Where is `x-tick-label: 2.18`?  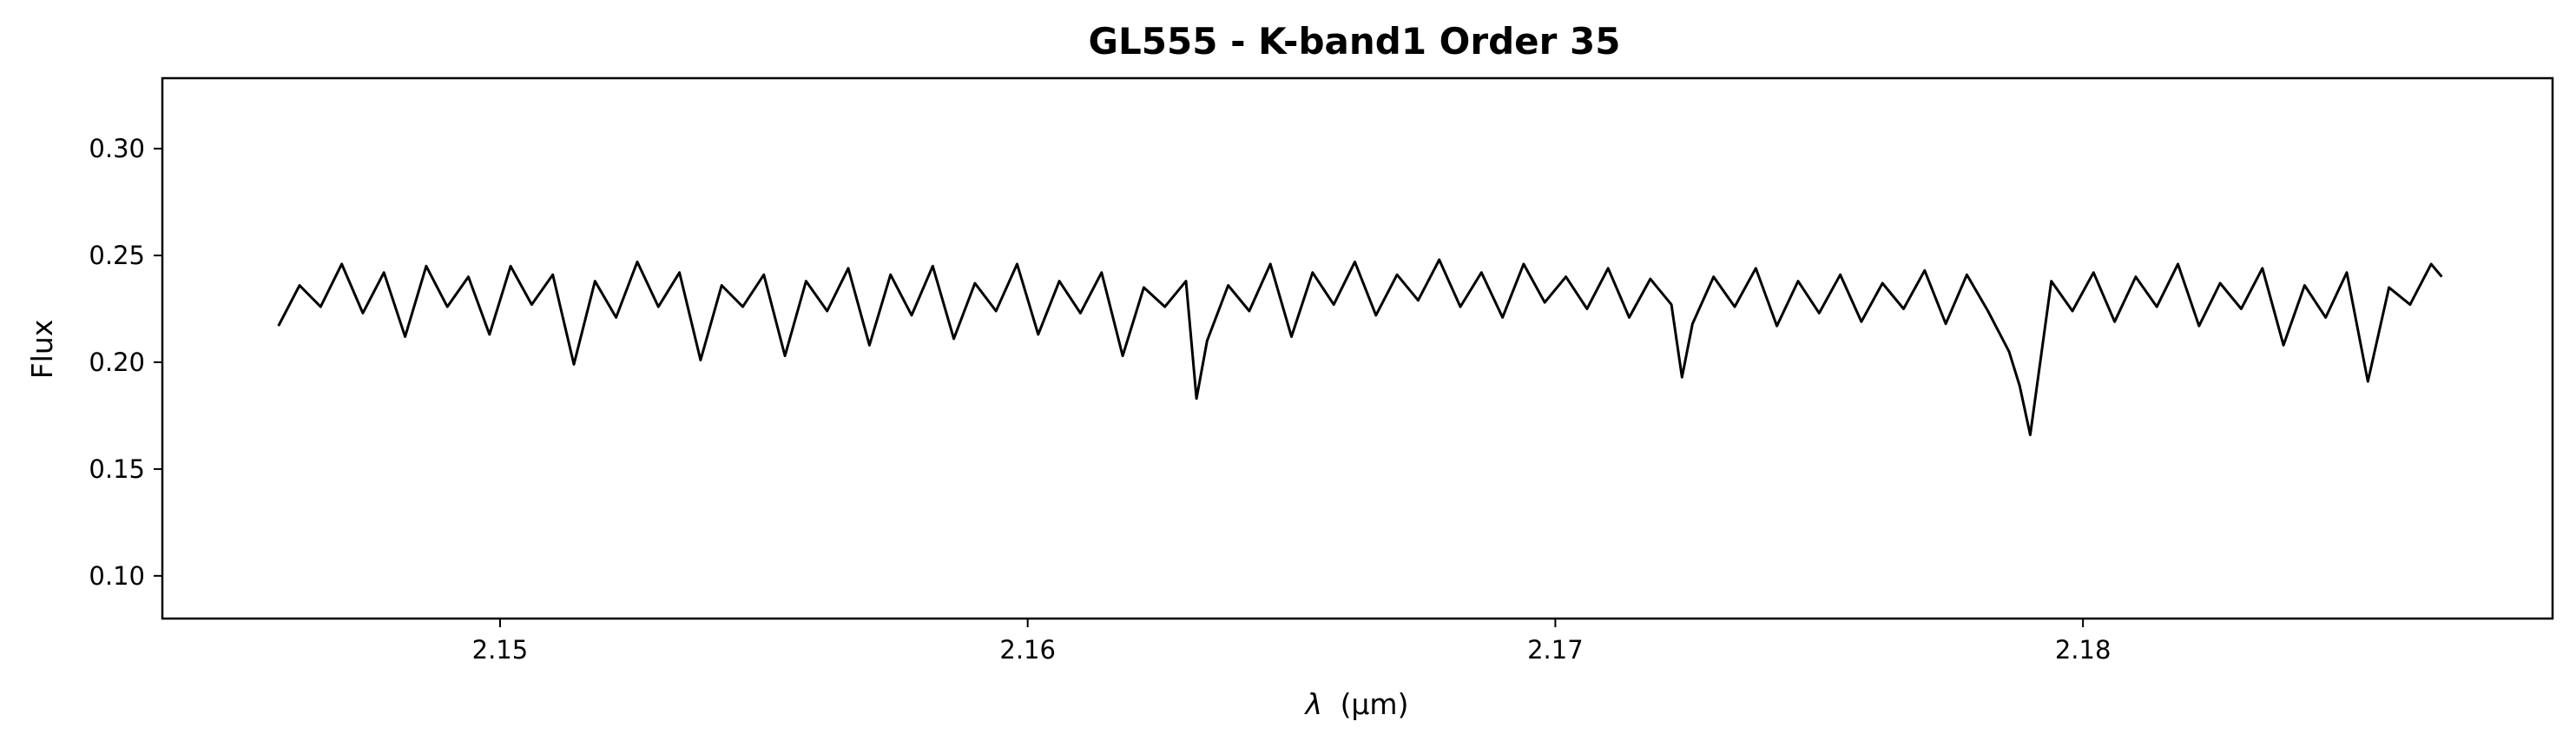
x-tick-label: 2.18 is located at coordinates (2083, 650).